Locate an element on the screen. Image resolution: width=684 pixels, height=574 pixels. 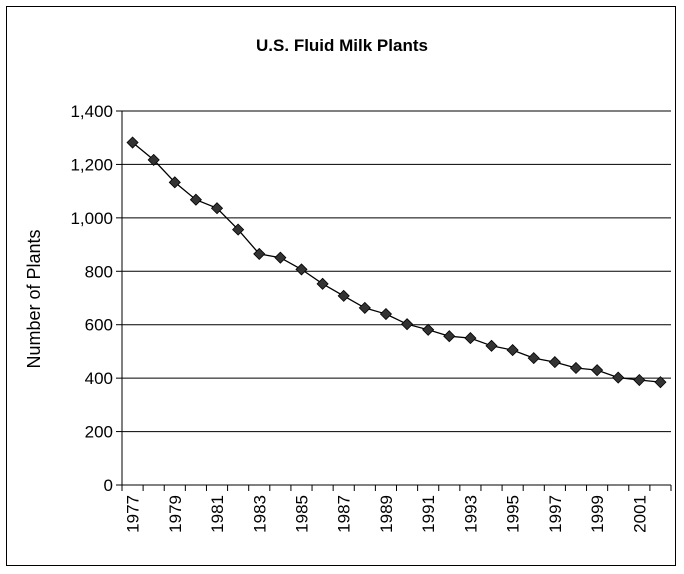
data-point-1996 is located at coordinates (533, 358).